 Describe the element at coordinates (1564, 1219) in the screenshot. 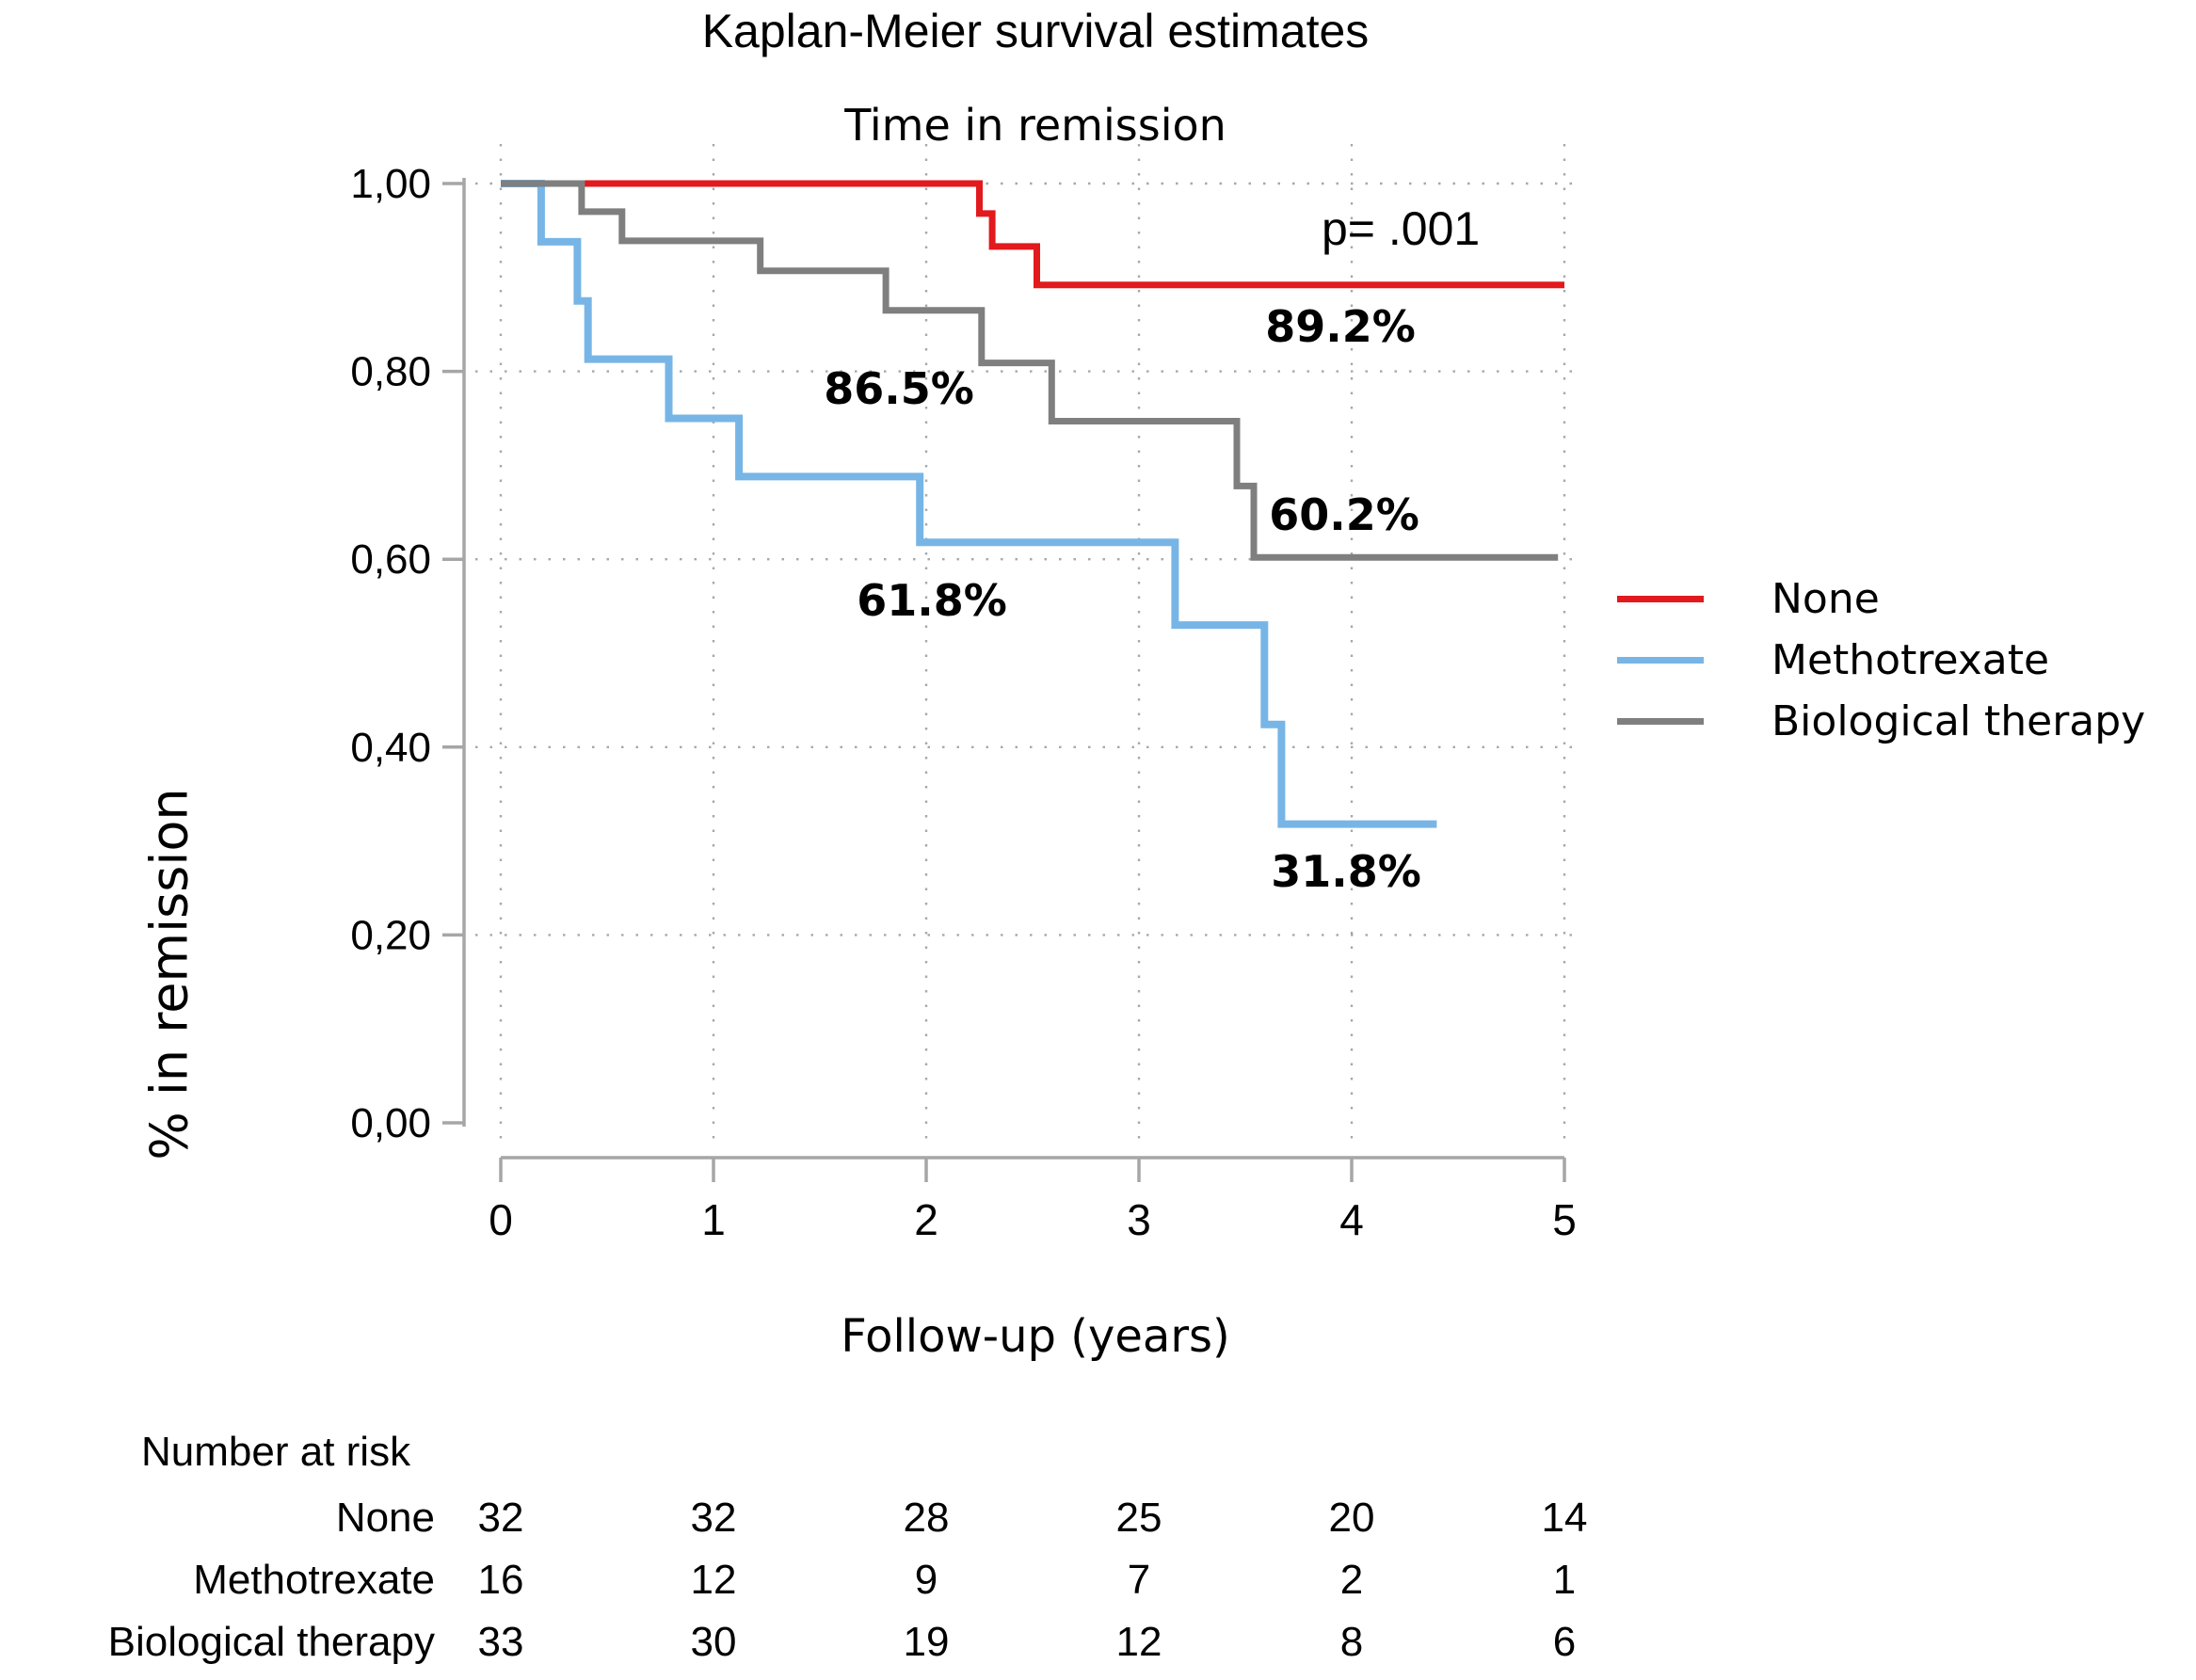

I see `x-tick-label: 5` at that location.